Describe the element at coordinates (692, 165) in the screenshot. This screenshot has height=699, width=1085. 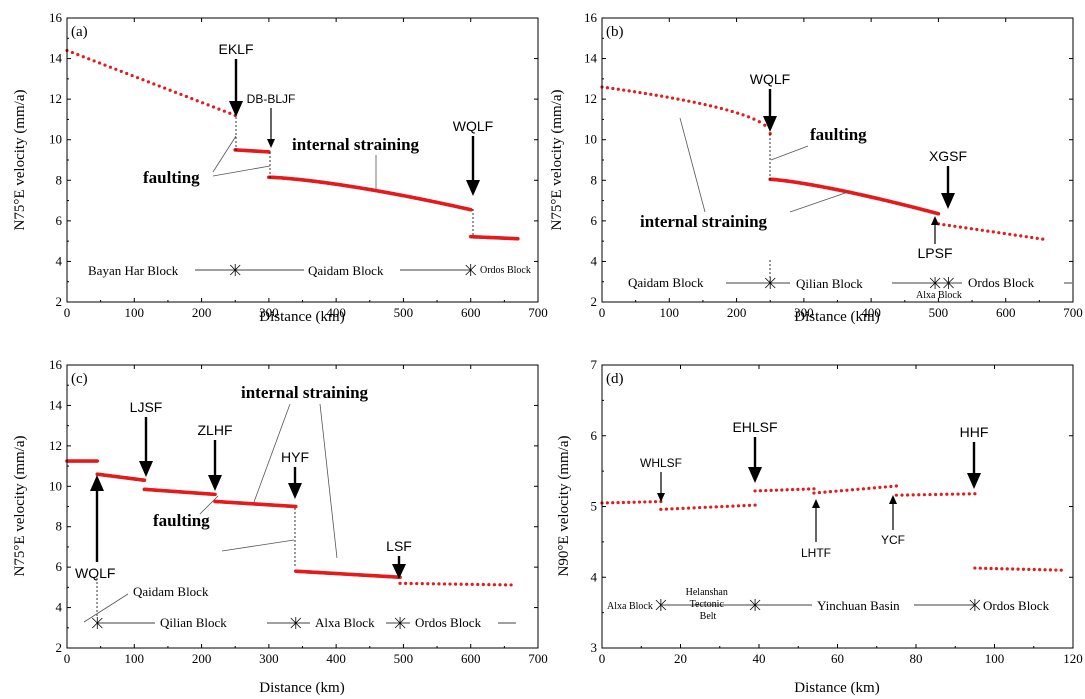
I see `leader-internal-b1` at that location.